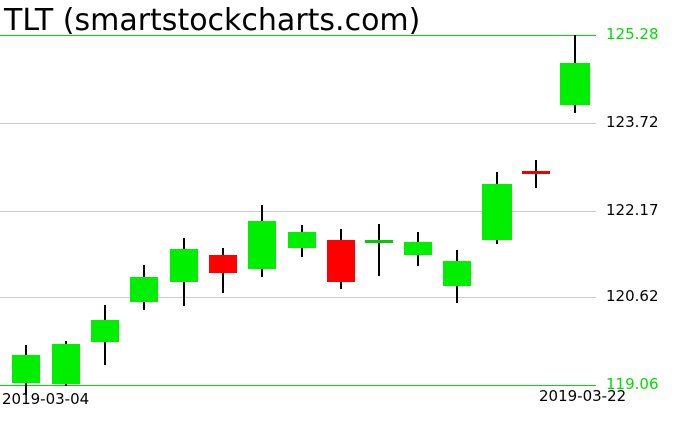 The height and width of the screenshot is (431, 676). What do you see at coordinates (298, 35) in the screenshot?
I see `gridline-upper-bound` at bounding box center [298, 35].